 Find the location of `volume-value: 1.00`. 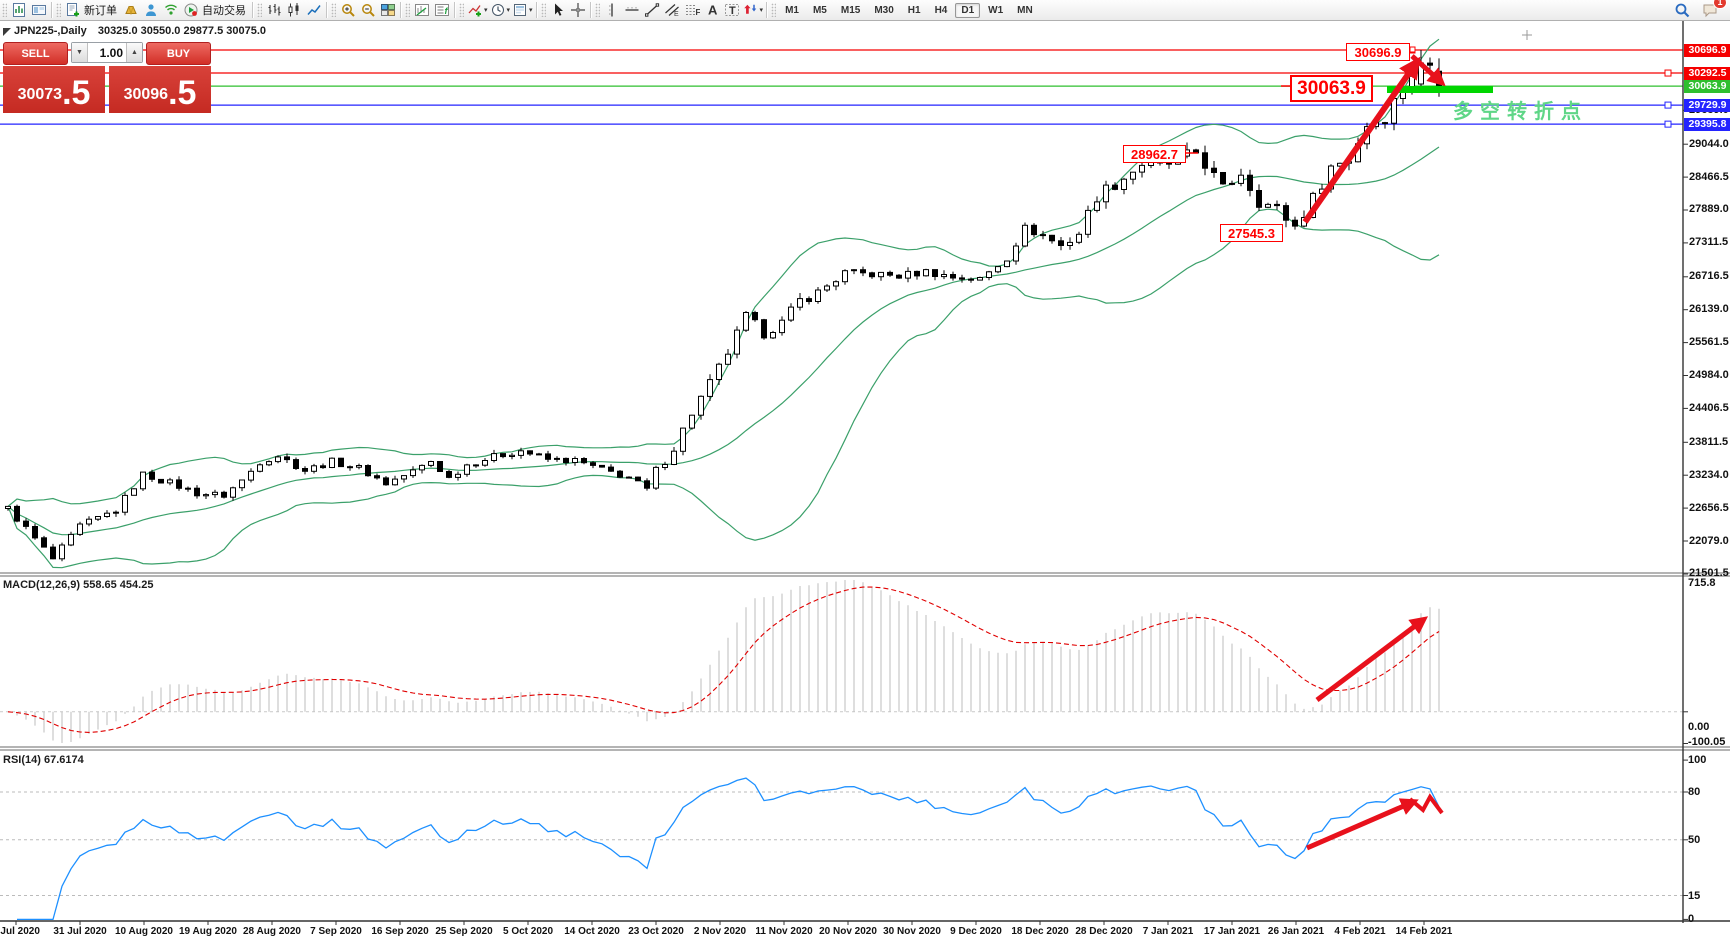

volume-value: 1.00 is located at coordinates (111, 52).